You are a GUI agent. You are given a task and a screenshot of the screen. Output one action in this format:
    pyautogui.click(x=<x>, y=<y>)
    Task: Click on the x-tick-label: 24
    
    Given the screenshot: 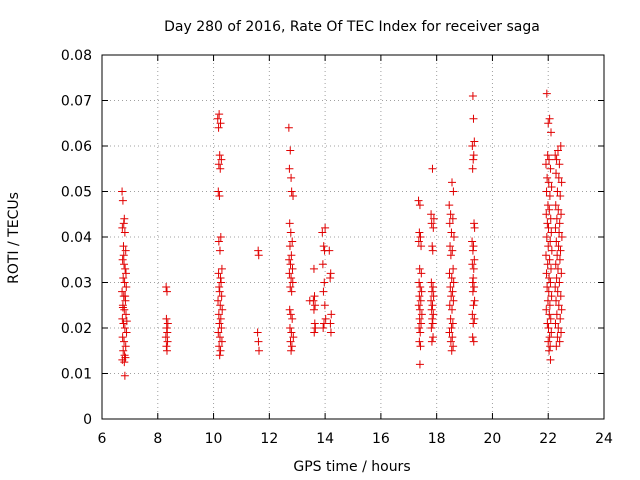 What is the action you would take?
    pyautogui.click(x=604, y=439)
    